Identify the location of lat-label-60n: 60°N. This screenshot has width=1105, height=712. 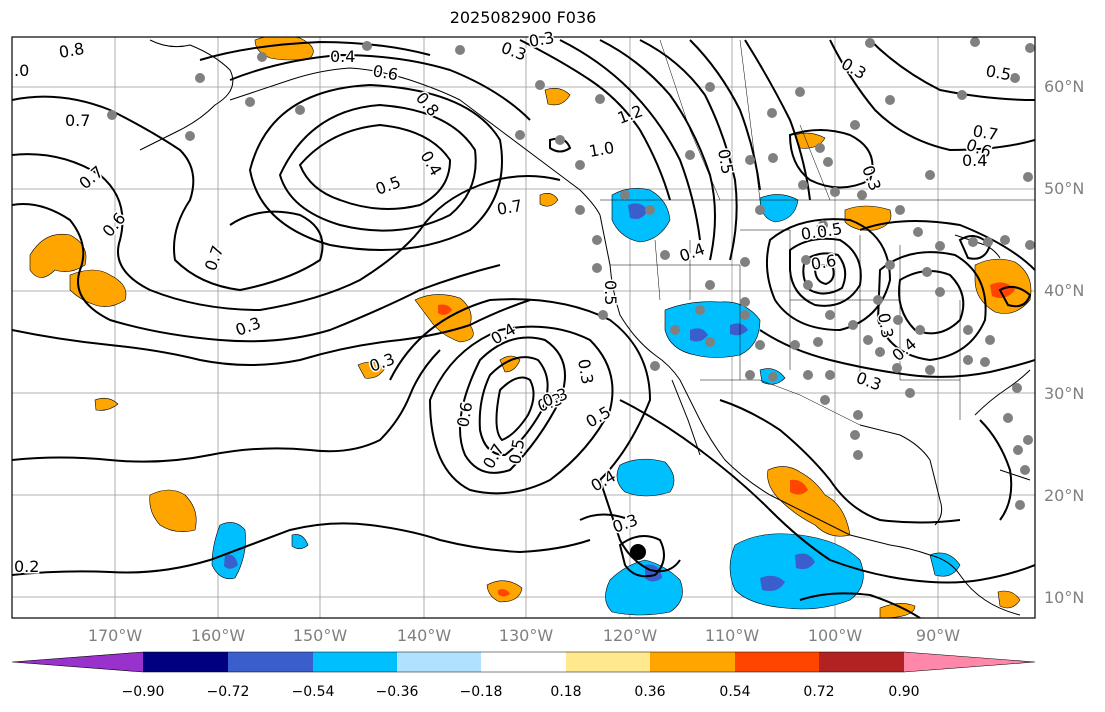
(1064, 86).